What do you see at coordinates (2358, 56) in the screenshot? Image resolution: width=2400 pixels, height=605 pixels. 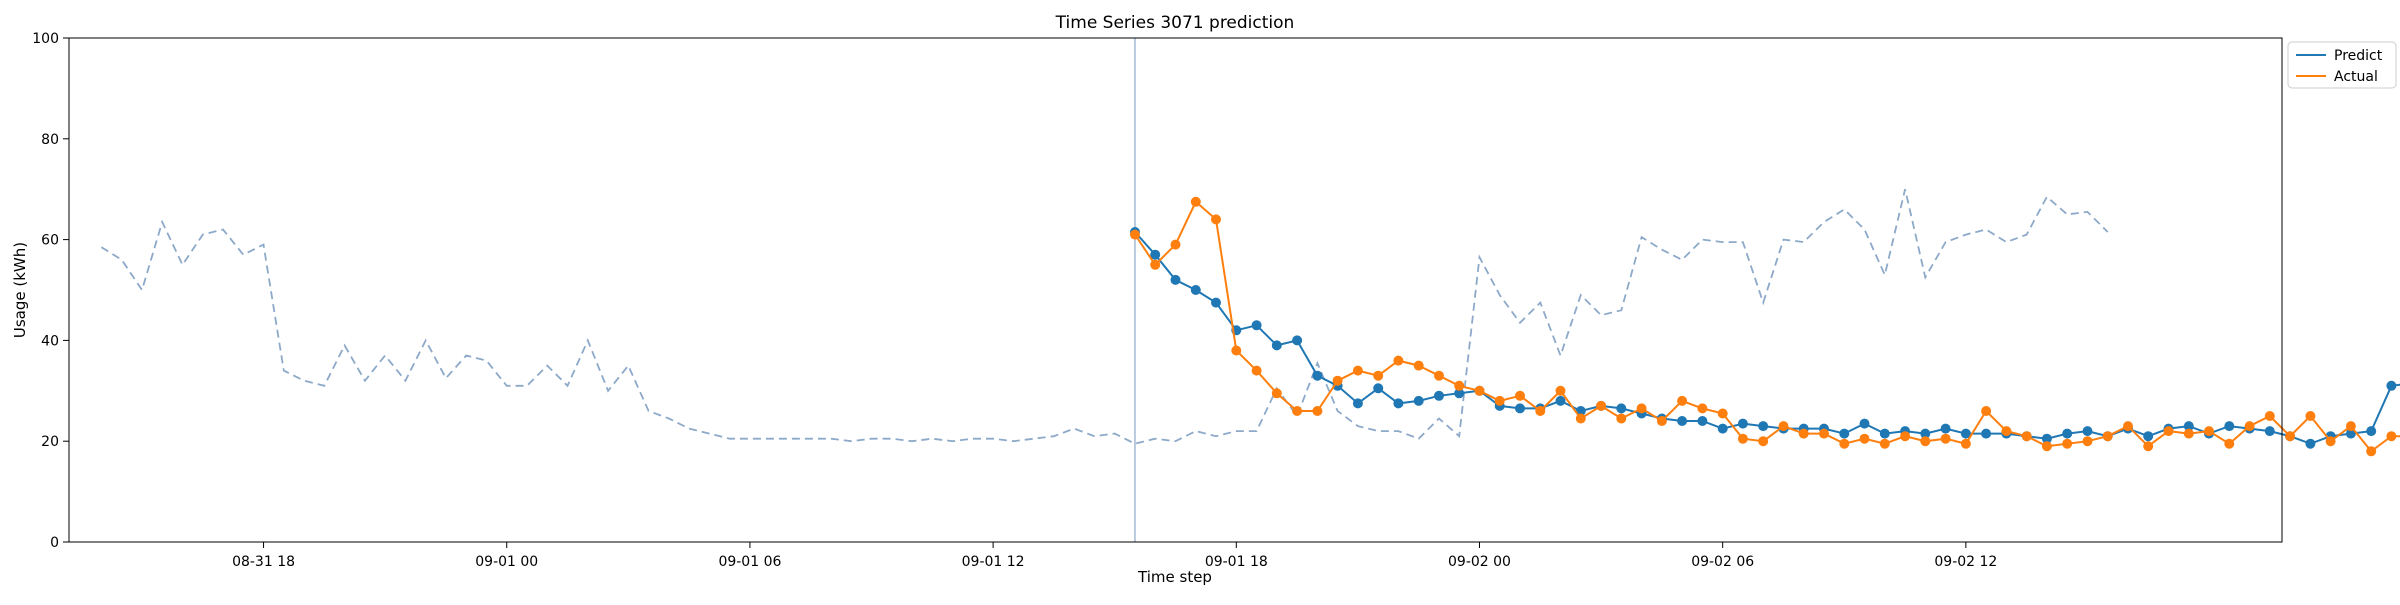 I see `legend-predict-label: Predict` at bounding box center [2358, 56].